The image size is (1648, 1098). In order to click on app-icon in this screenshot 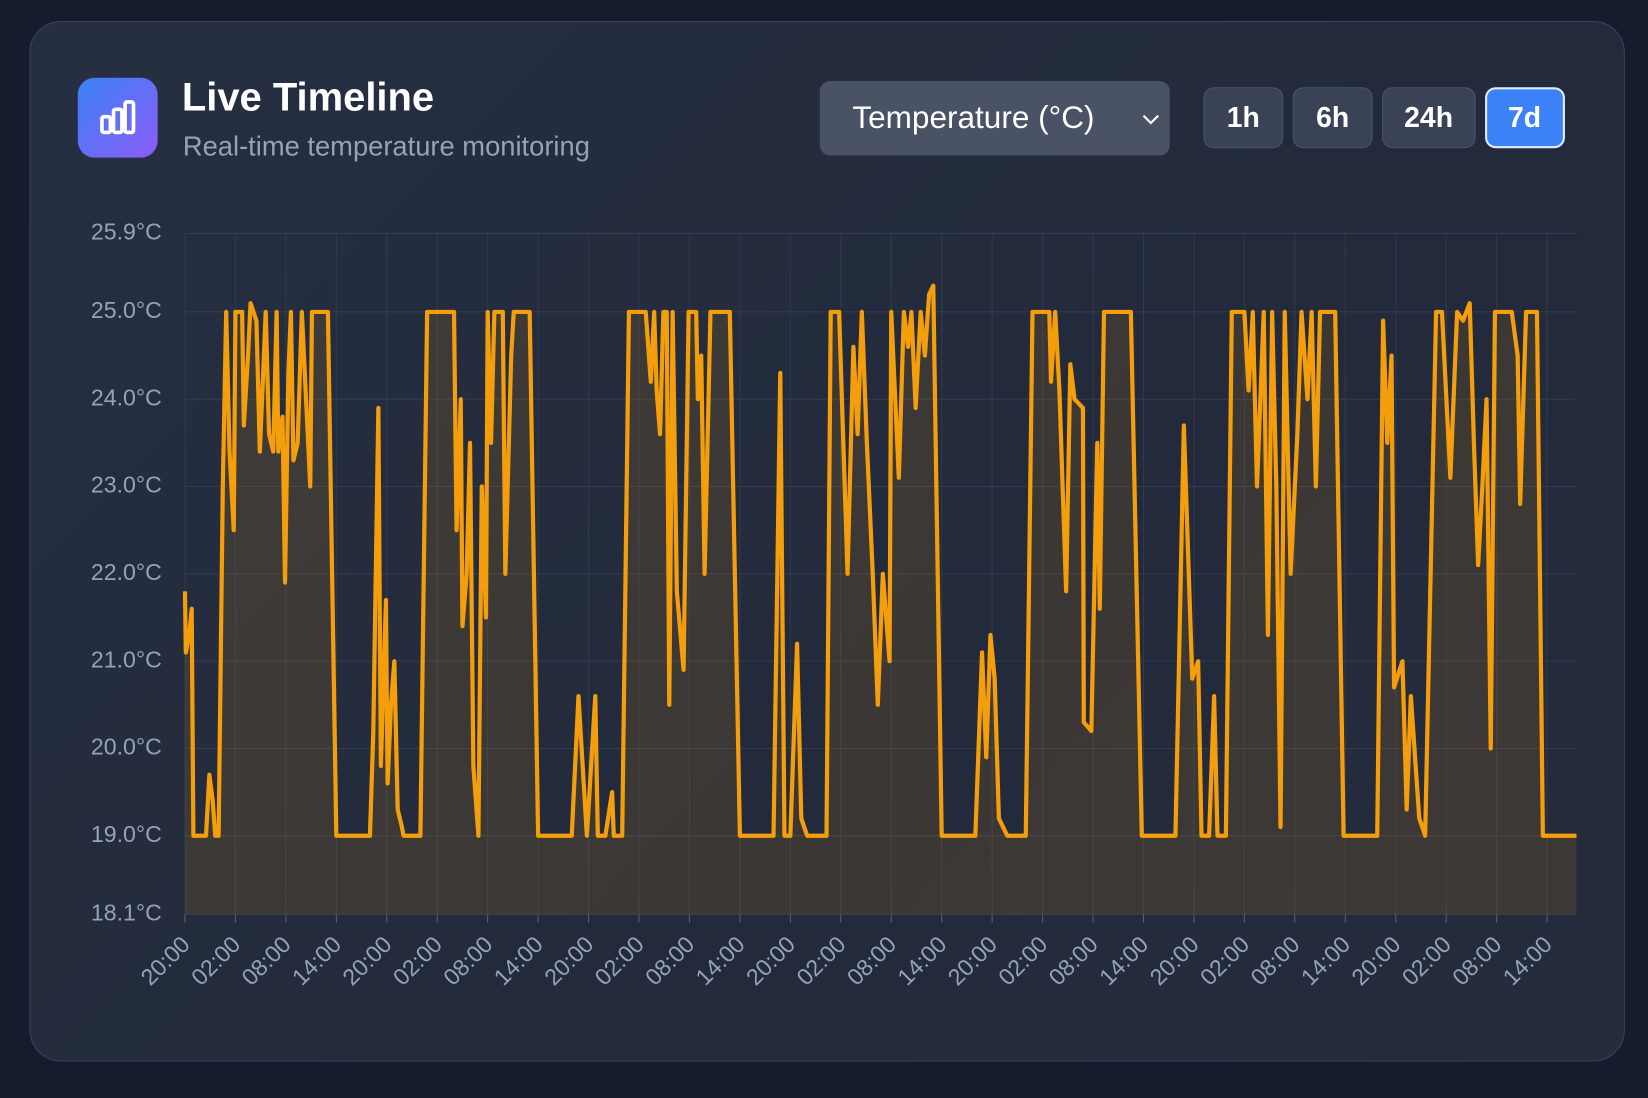, I will do `click(117, 117)`.